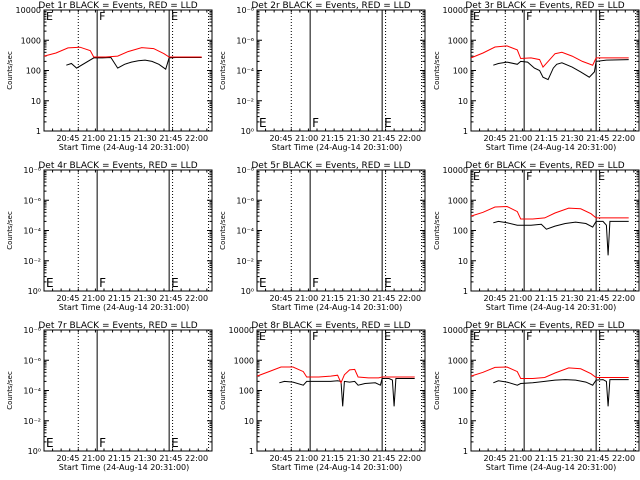  Describe the element at coordinates (330, 6) in the screenshot. I see `panel-title: Det 2r BLACK = Events, RED = LLD` at that location.